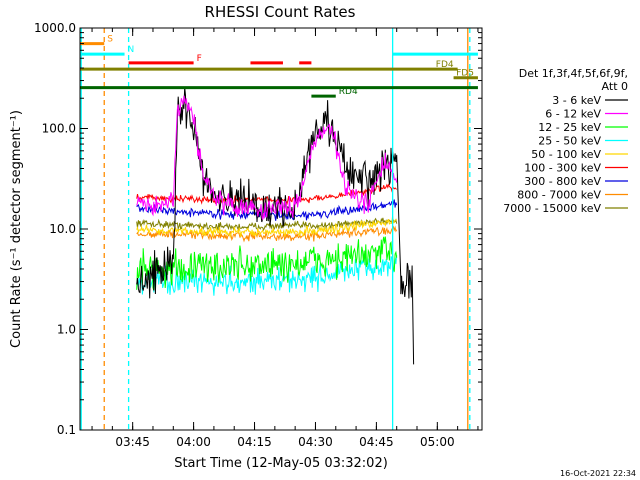 Image resolution: width=640 pixels, height=480 pixels. Describe the element at coordinates (62, 229) in the screenshot. I see `y-tick-label: 10.0` at that location.